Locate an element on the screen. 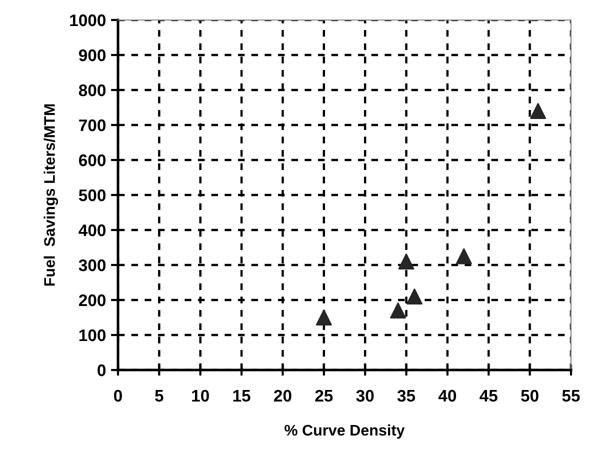  x-tick-label: 45 is located at coordinates (489, 396).